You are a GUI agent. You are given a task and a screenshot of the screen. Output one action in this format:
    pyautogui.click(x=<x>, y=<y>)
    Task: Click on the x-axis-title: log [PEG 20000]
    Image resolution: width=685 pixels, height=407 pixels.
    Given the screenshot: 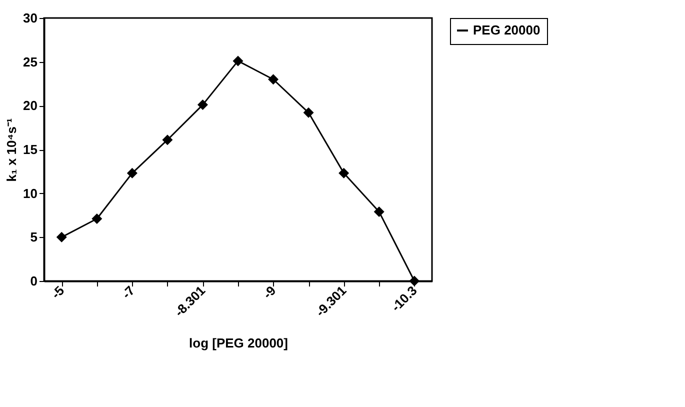 What is the action you would take?
    pyautogui.click(x=238, y=343)
    